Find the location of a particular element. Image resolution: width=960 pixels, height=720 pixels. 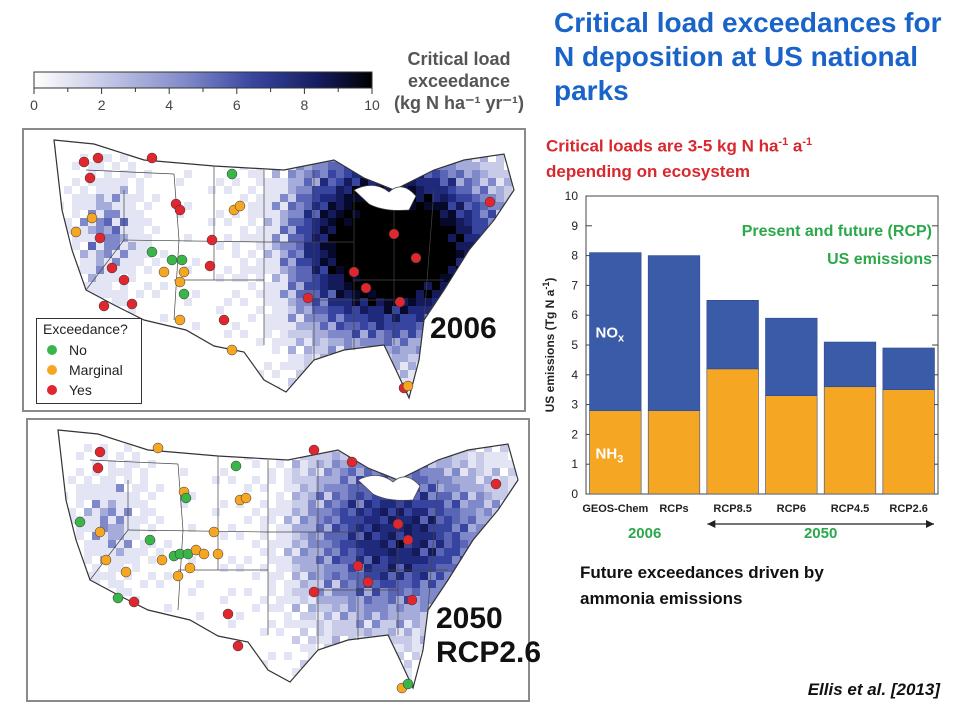

state-boundary is located at coordinates (105, 265).